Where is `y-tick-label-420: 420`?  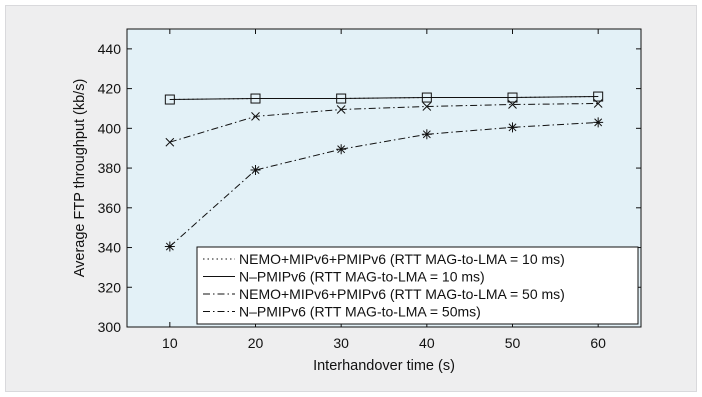 y-tick-label-420: 420 is located at coordinates (110, 89).